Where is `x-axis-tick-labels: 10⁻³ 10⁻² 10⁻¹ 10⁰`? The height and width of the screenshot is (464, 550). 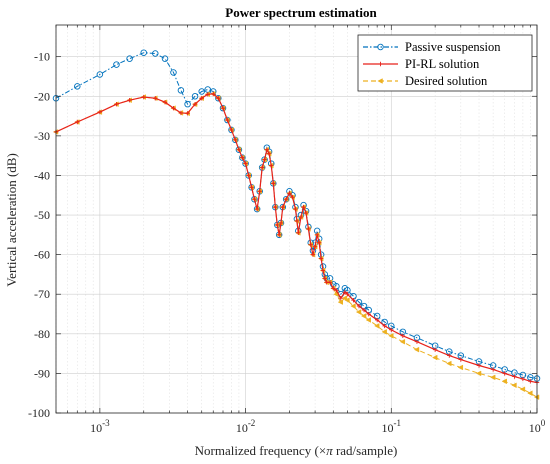
x-axis-tick-labels: 10⁻³ 10⁻² 10⁻¹ 10⁰ is located at coordinates (318, 426).